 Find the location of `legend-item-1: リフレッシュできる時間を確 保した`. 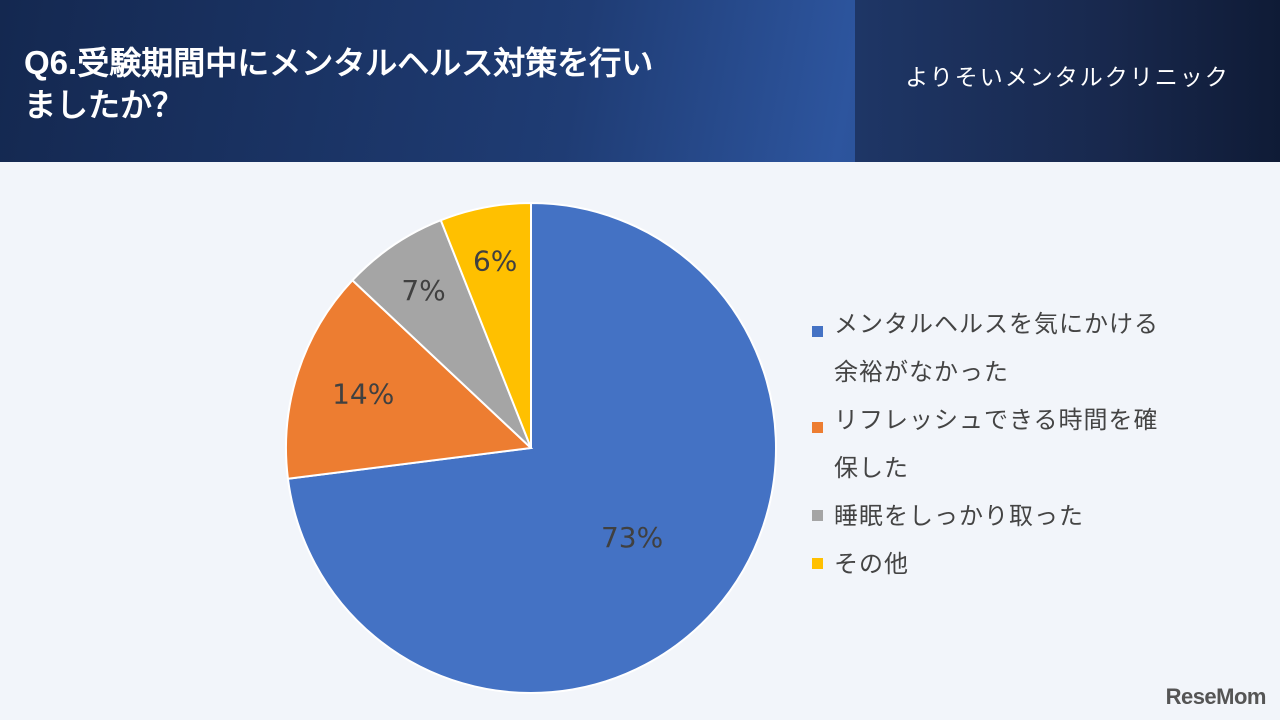

legend-item-1: リフレッシュできる時間を確 保した is located at coordinates (1032, 444).